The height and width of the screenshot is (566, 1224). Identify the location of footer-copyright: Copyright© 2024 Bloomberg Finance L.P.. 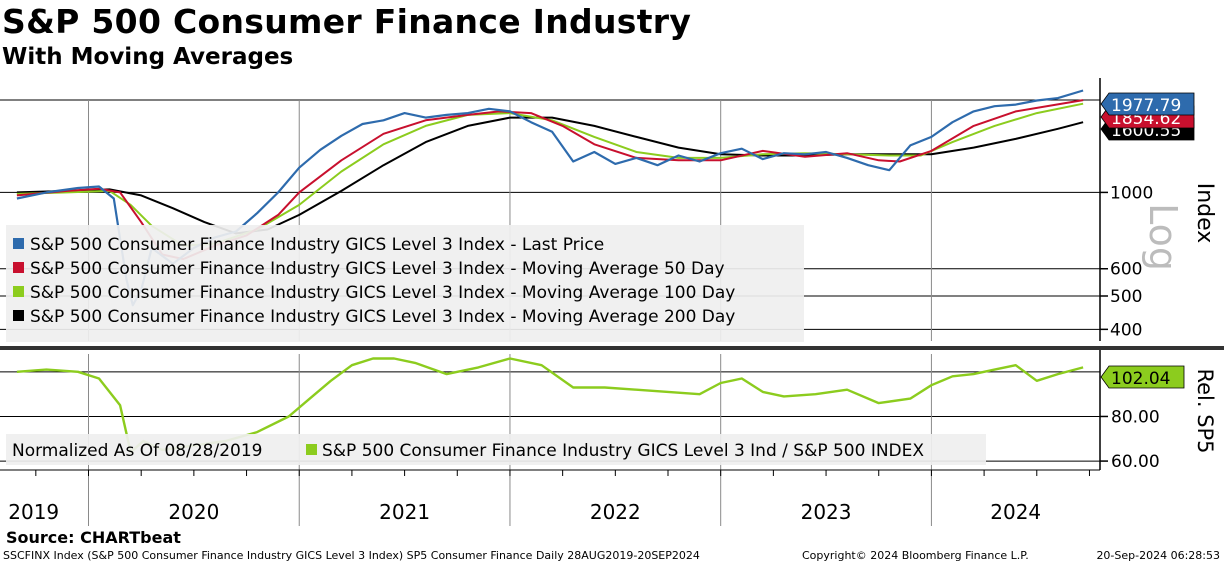
(915, 555).